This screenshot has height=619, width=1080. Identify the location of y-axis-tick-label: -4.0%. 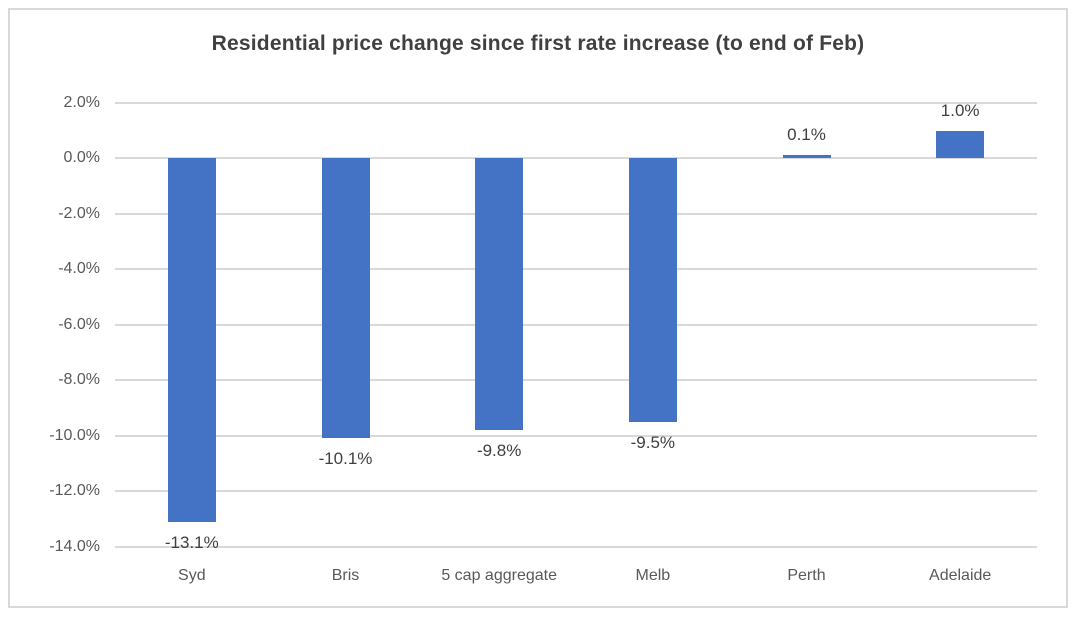
(79, 269).